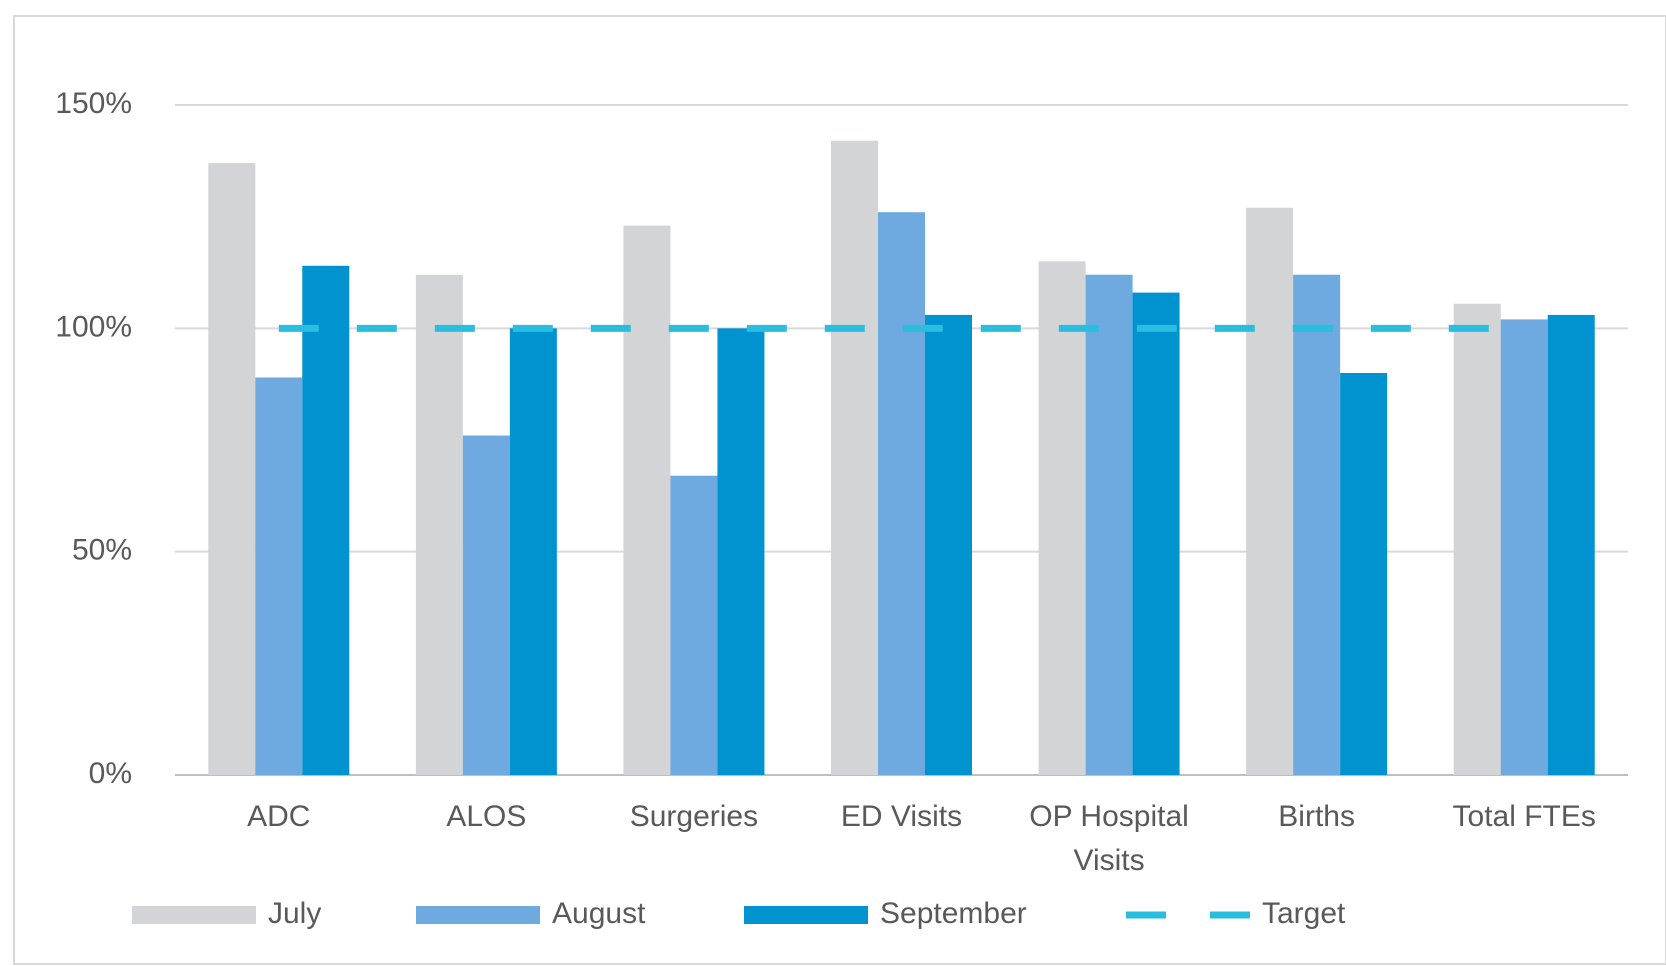 The image size is (1666, 966). What do you see at coordinates (110, 773) in the screenshot?
I see `y-tick-label: 0%` at bounding box center [110, 773].